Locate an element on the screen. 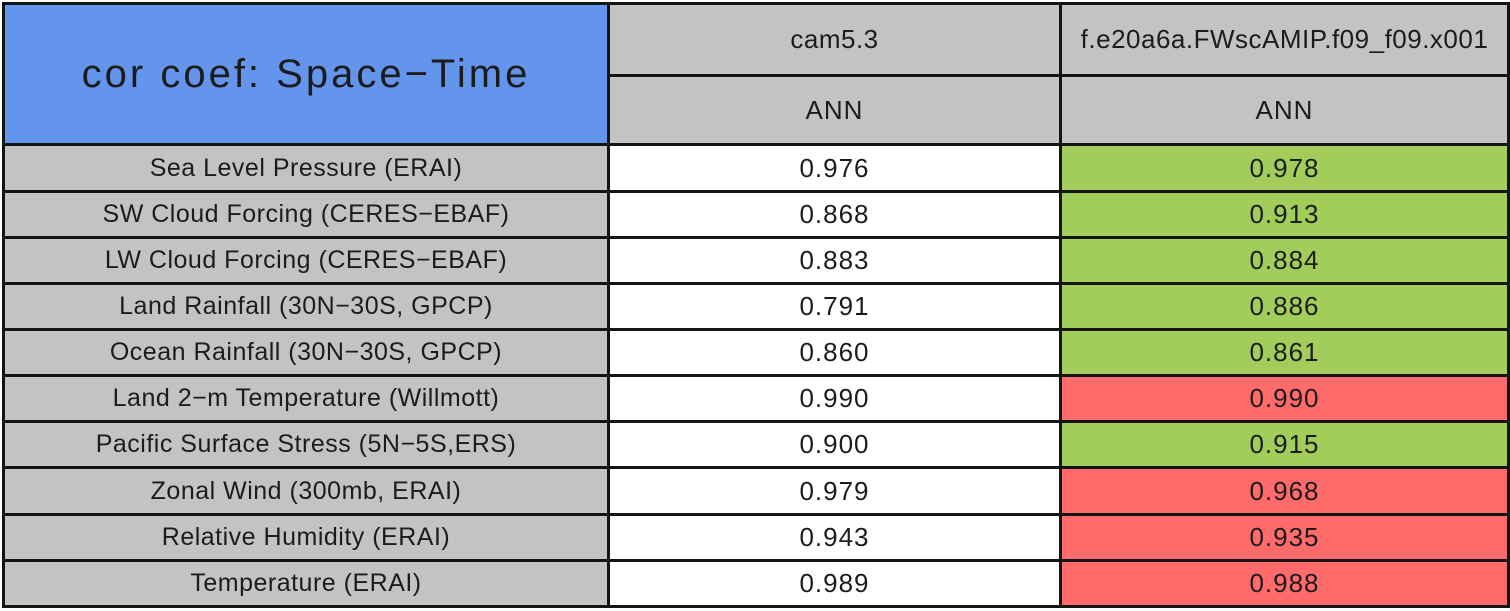 This screenshot has width=1510, height=611. season-header-control: ANN is located at coordinates (834, 110).